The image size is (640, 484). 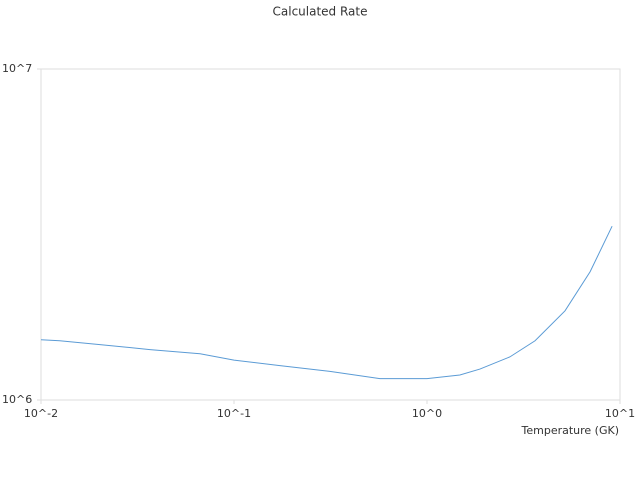 I want to click on x-tick-label: 10^-2, so click(x=41, y=413).